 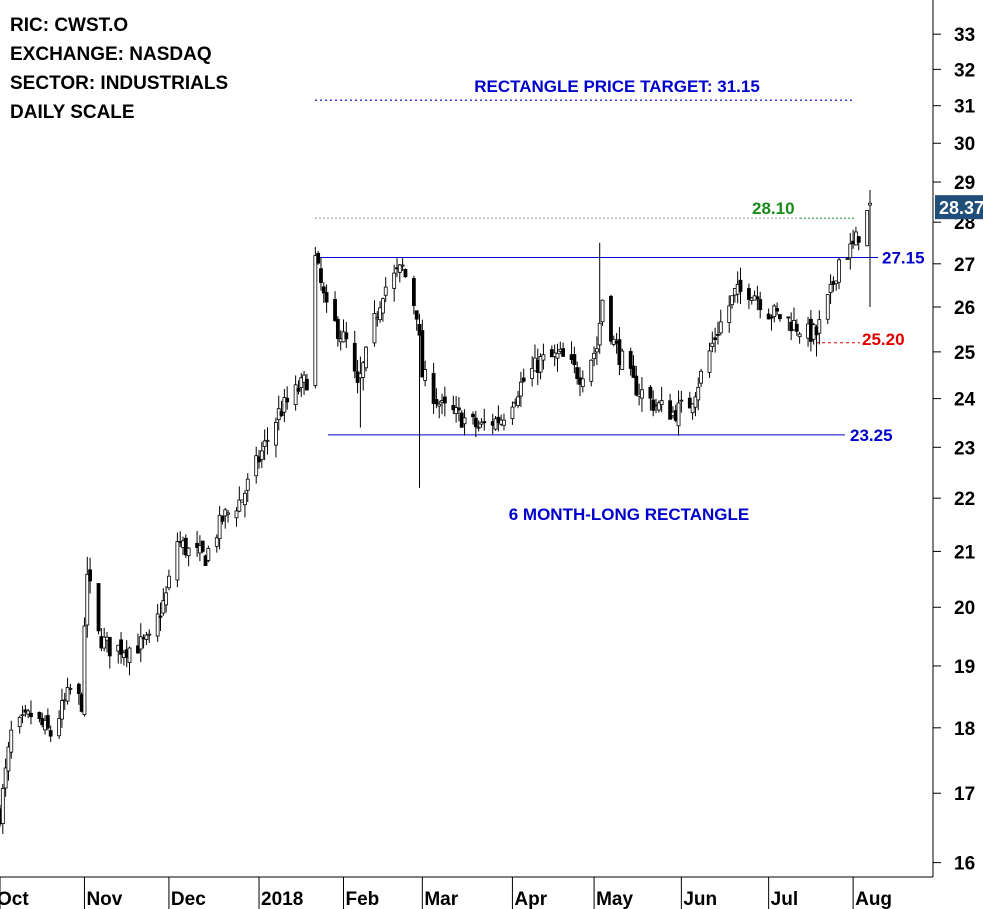 What do you see at coordinates (964, 729) in the screenshot?
I see `y-tick-label: 18` at bounding box center [964, 729].